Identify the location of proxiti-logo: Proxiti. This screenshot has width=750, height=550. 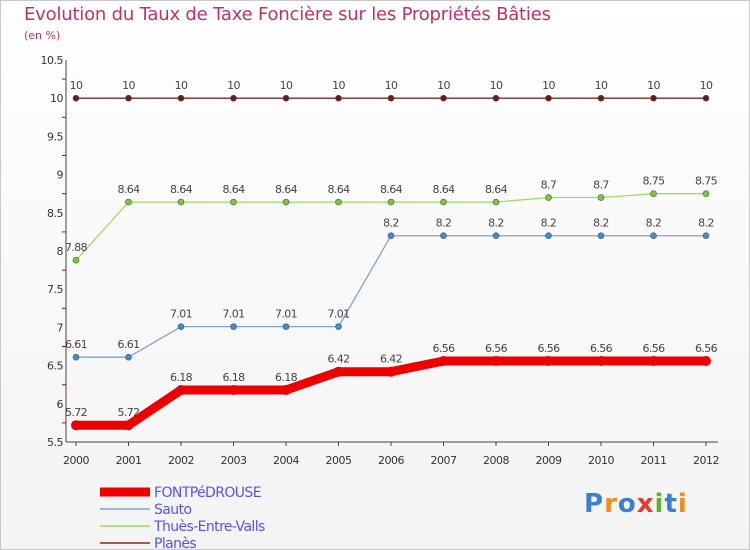
(636, 504).